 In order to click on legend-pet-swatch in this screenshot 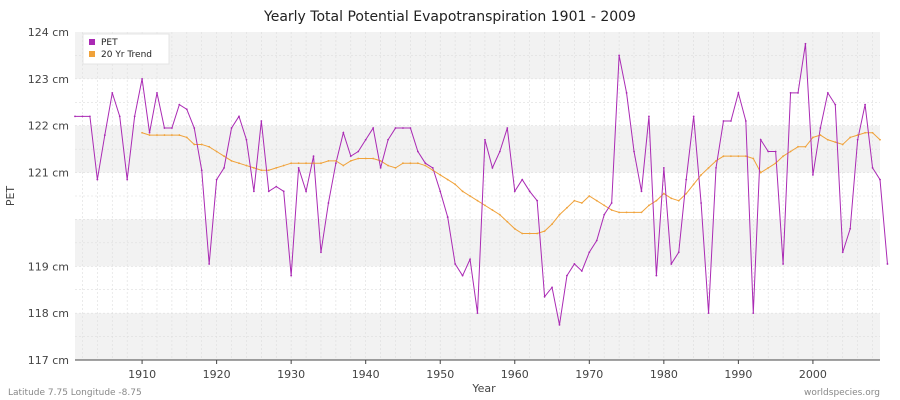, I will do `click(92, 42)`.